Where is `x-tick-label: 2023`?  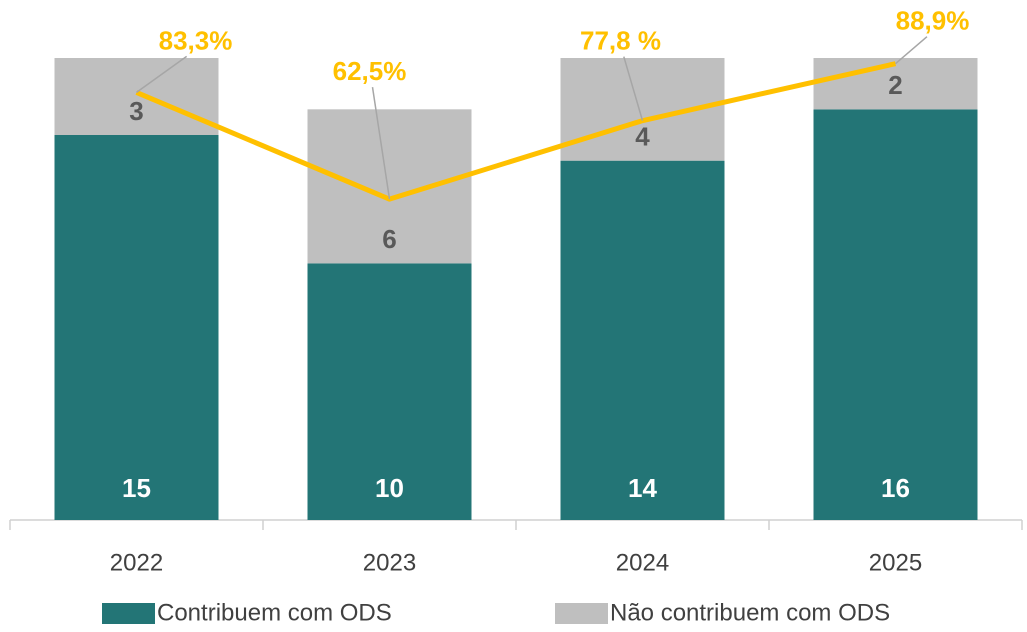 x-tick-label: 2023 is located at coordinates (389, 562).